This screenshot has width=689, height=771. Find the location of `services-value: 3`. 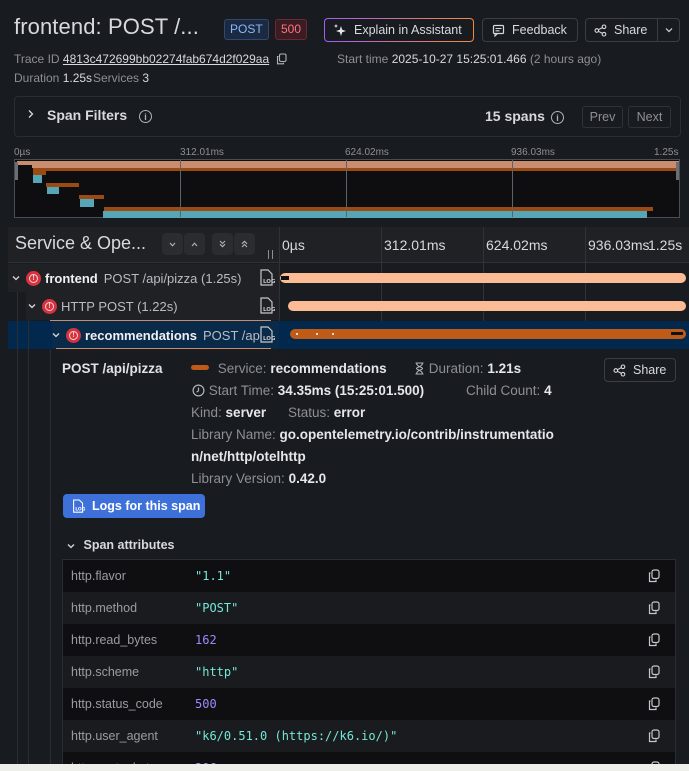

services-value: 3 is located at coordinates (146, 78).